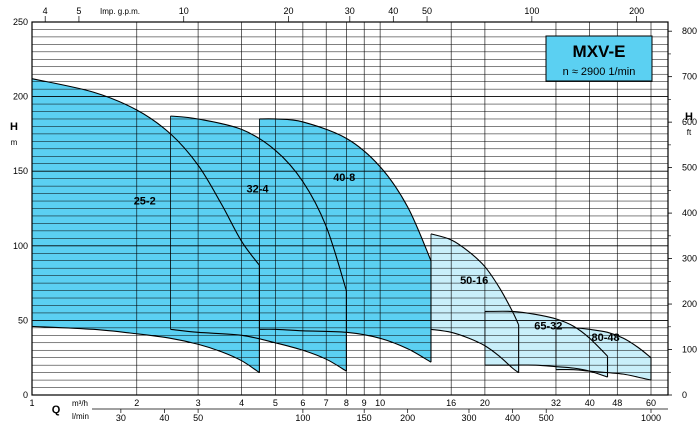 This screenshot has width=700, height=438. Describe the element at coordinates (651, 418) in the screenshot. I see `x-lmin-tick-label: 1000` at that location.